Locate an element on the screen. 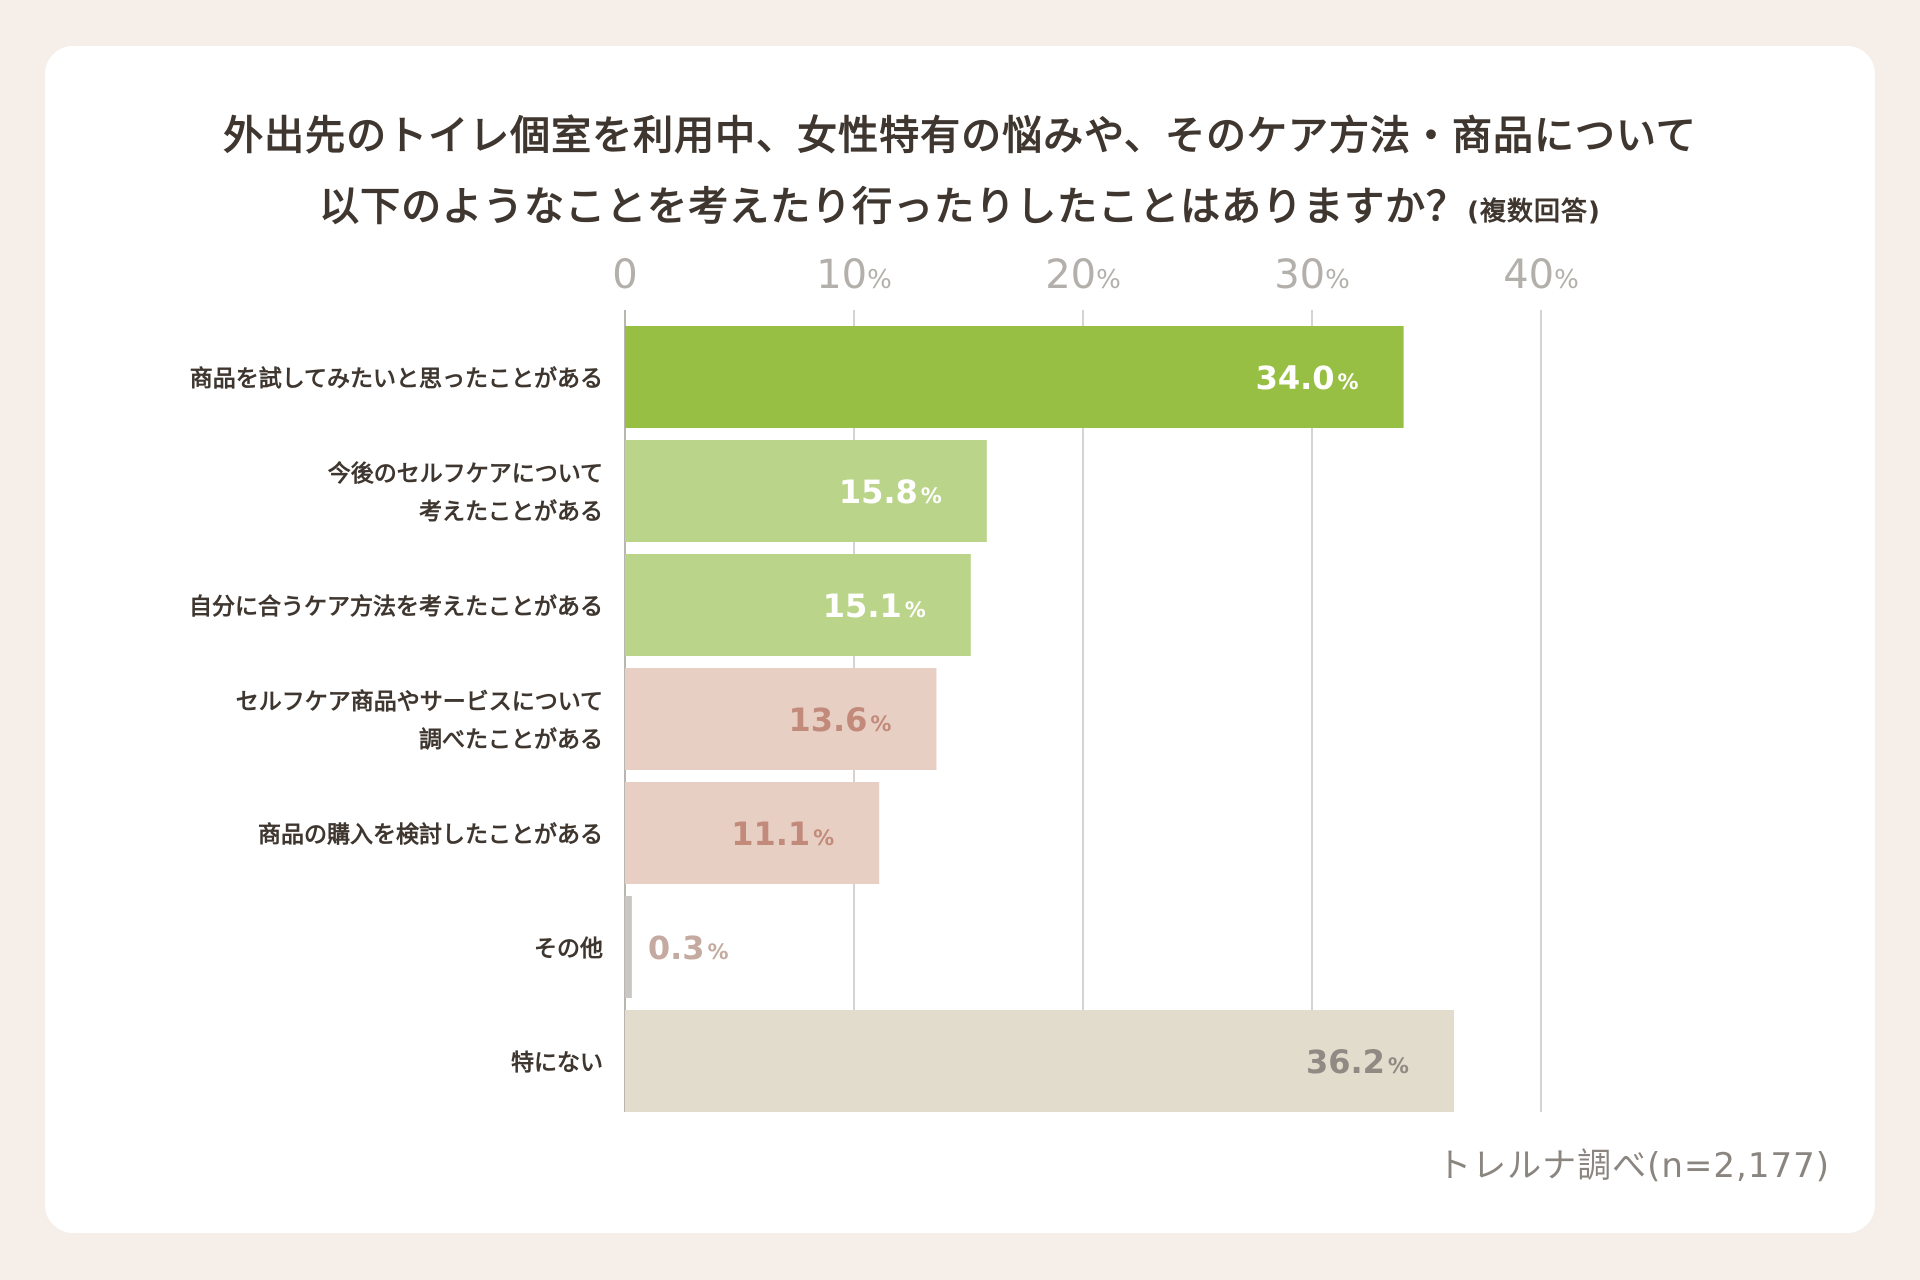 The image size is (1920, 1280). x-tick-label: 40% is located at coordinates (1541, 275).